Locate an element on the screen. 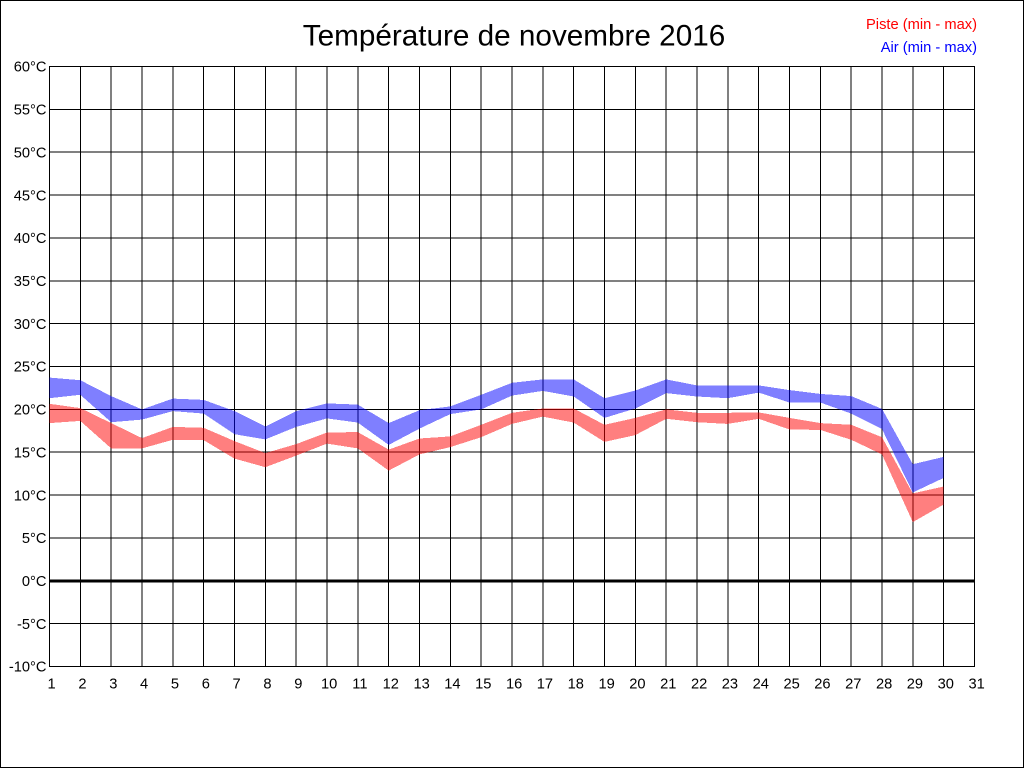 This screenshot has height=768, width=1024. svg-text: 40°C is located at coordinates (30, 239).